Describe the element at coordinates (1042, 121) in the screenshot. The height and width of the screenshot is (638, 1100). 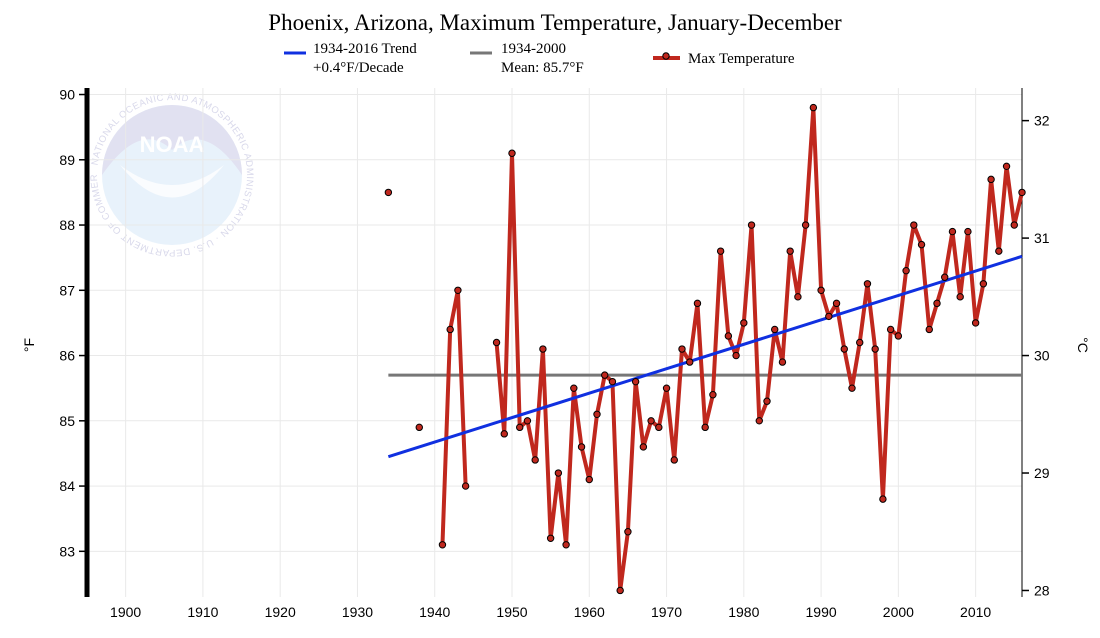
I see `y-right-tick-label: 32` at that location.